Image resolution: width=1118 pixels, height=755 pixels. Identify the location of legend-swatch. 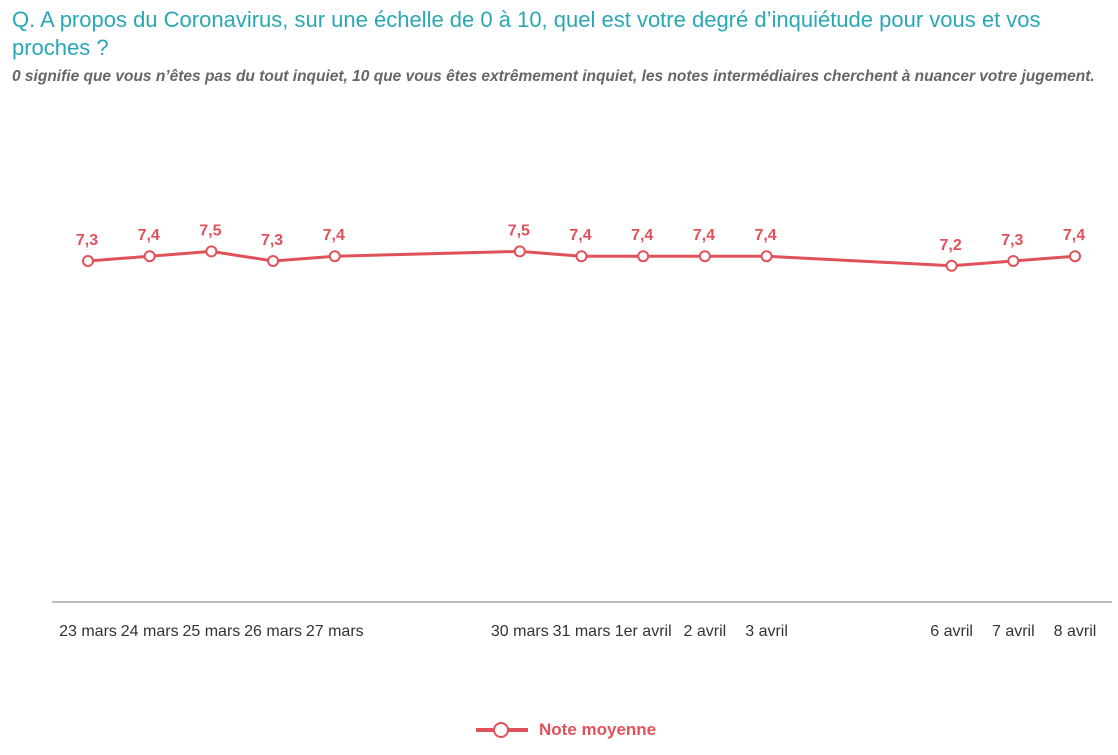
(502, 730).